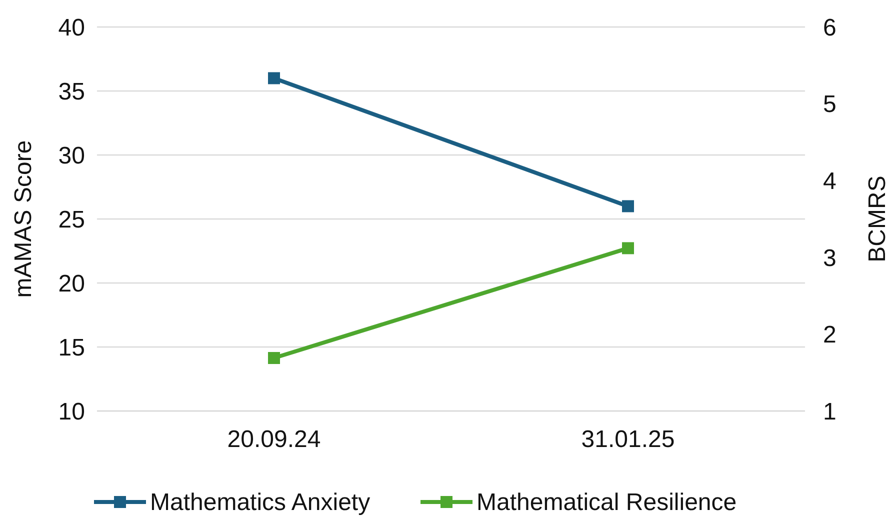  Describe the element at coordinates (606, 502) in the screenshot. I see `legend-label: Mathematical Resilience` at that location.